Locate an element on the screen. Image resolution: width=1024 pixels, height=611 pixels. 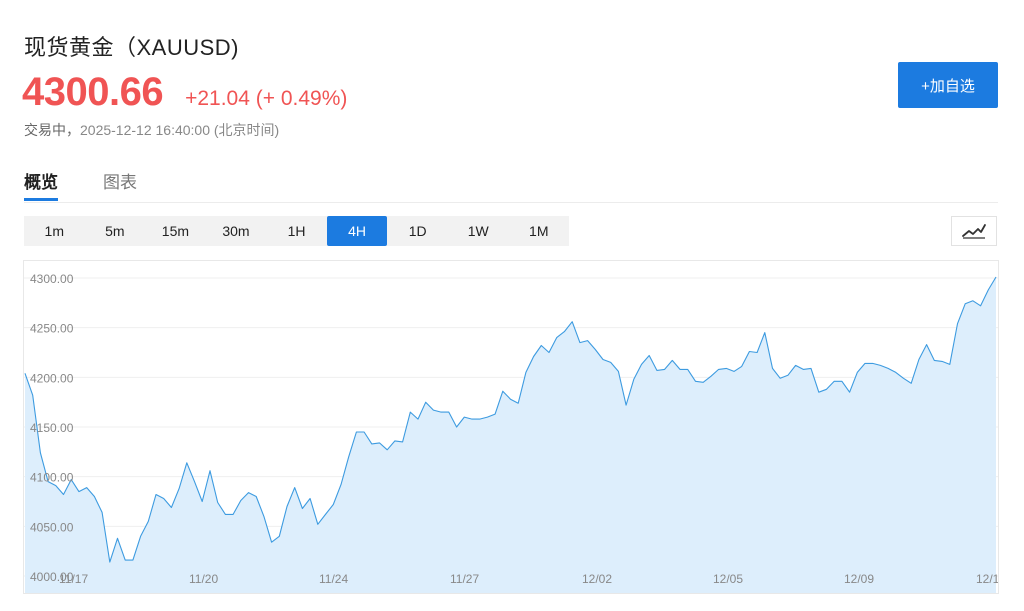
timeframe-15m: 15m is located at coordinates (175, 231).